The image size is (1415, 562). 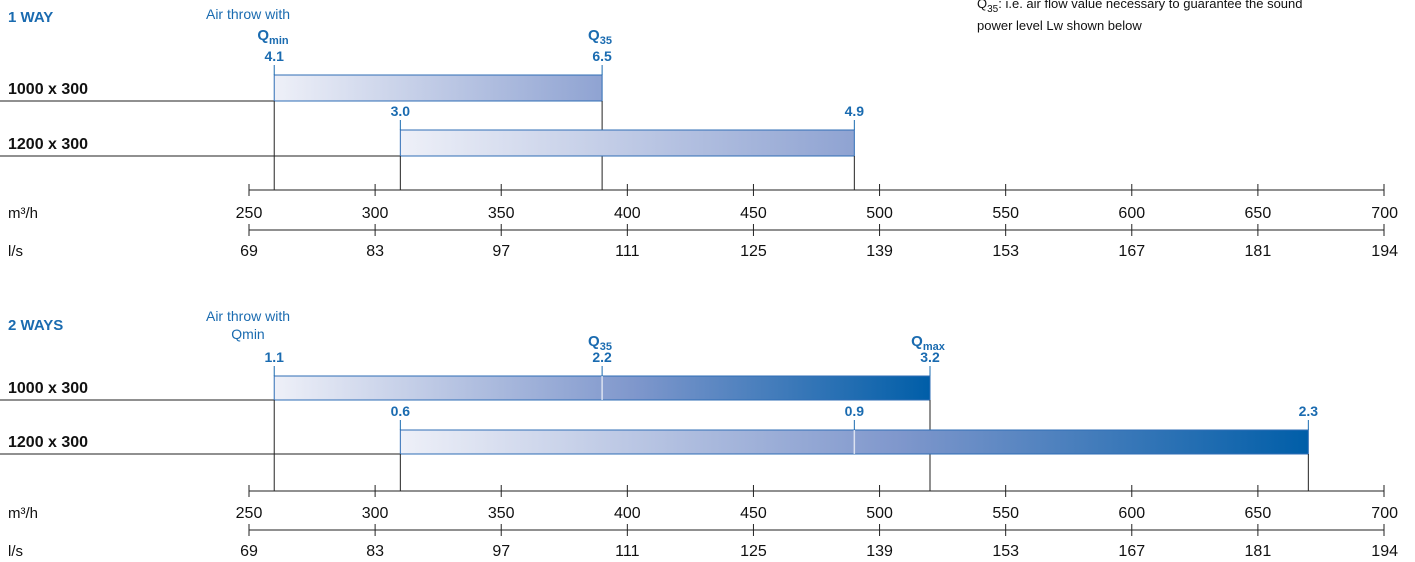 I want to click on marker-value: 1.1, so click(x=274, y=357).